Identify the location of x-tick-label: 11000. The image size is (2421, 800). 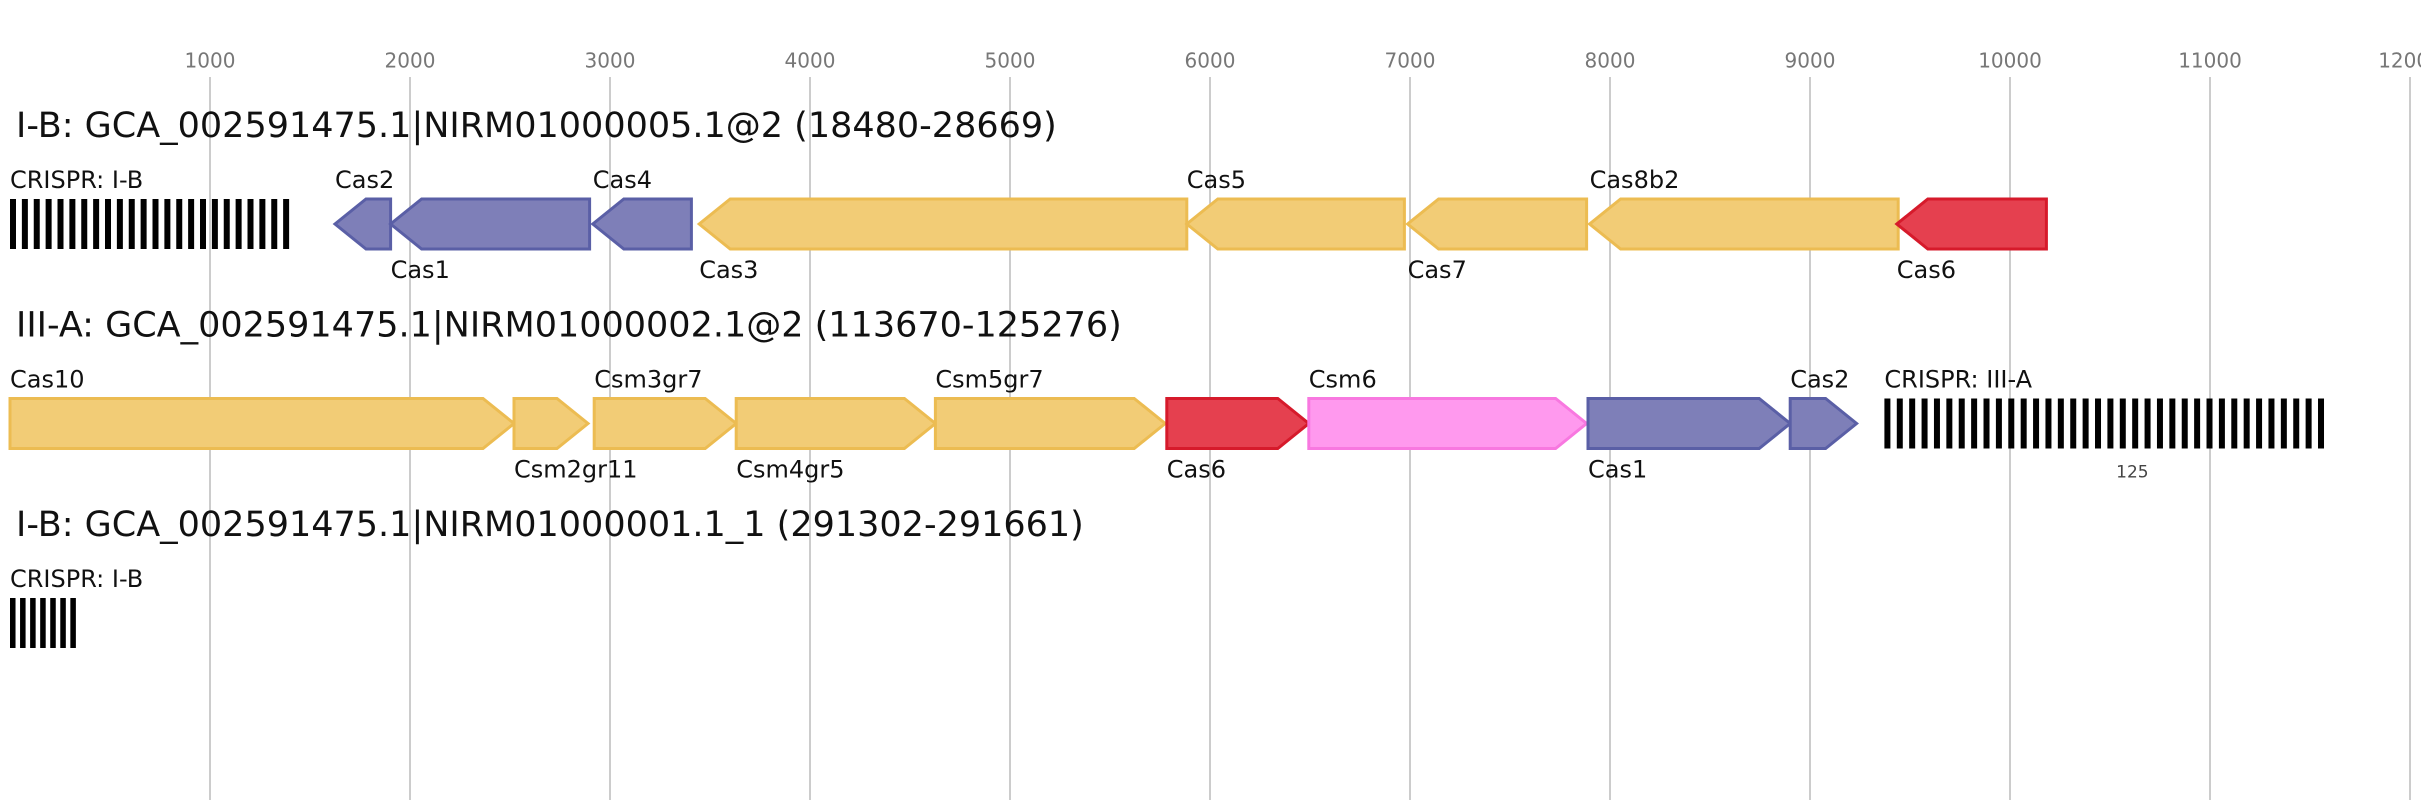
(2210, 61).